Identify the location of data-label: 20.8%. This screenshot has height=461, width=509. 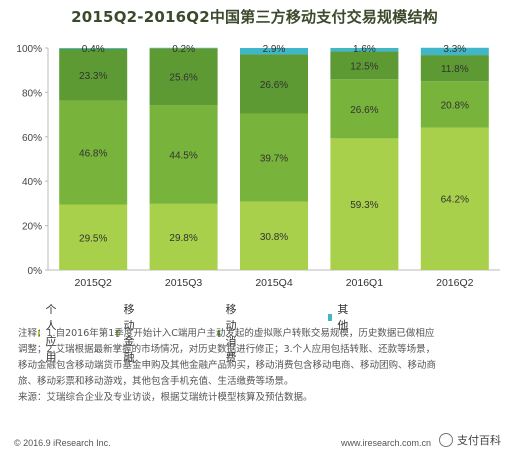
(455, 105).